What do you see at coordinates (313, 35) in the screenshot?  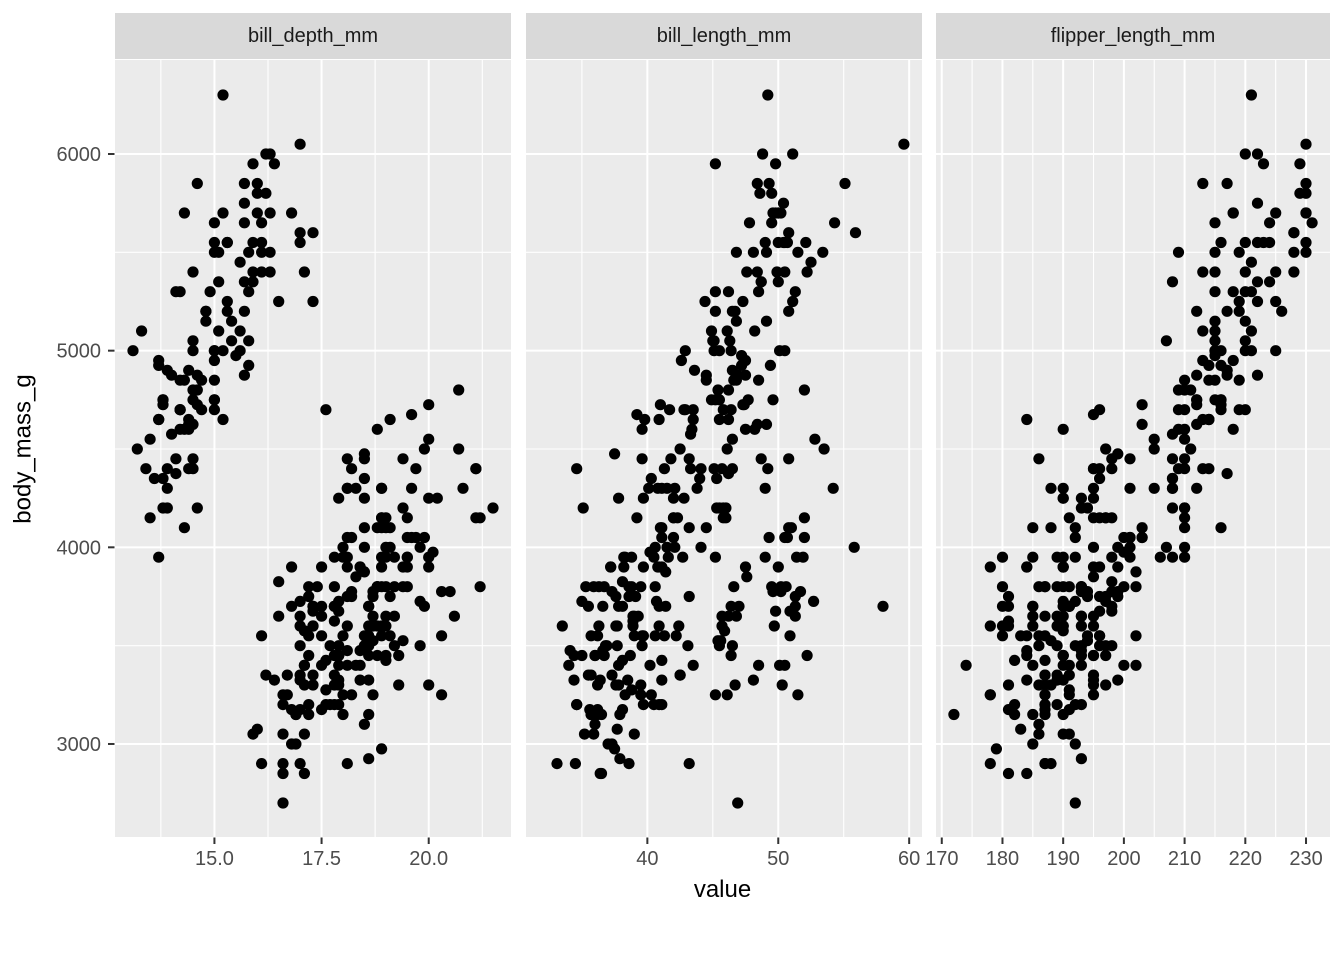 I see `facet-strip-label: bill_depth_mm` at bounding box center [313, 35].